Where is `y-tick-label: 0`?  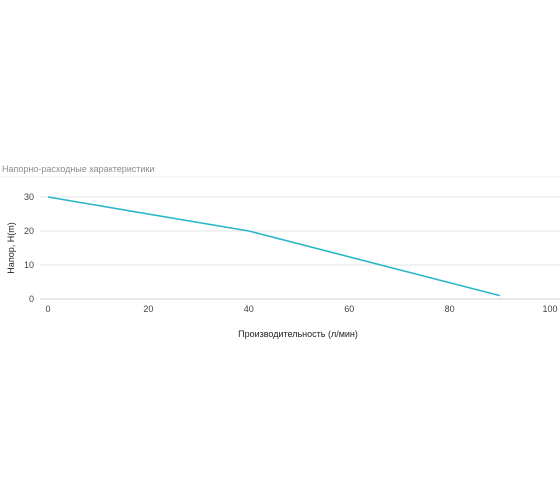 y-tick-label: 0 is located at coordinates (31, 299).